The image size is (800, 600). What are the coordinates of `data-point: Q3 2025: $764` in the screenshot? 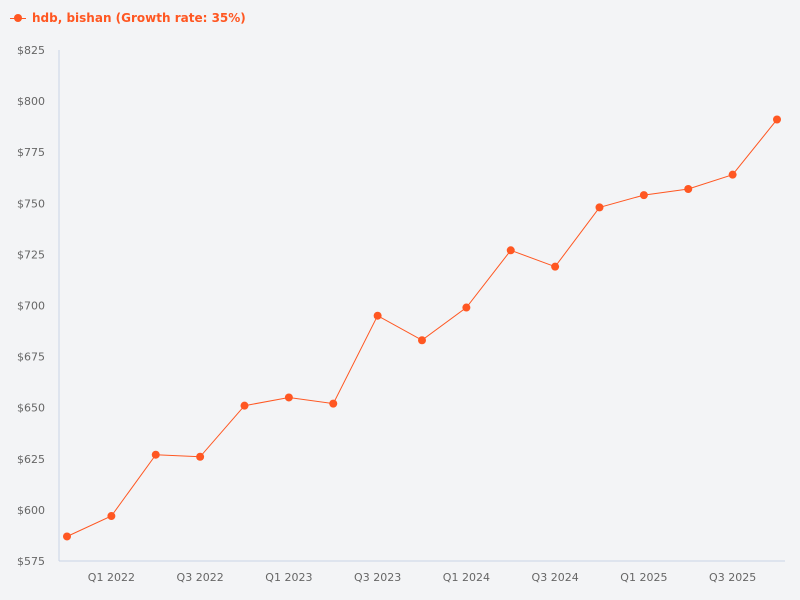 It's located at (732, 174).